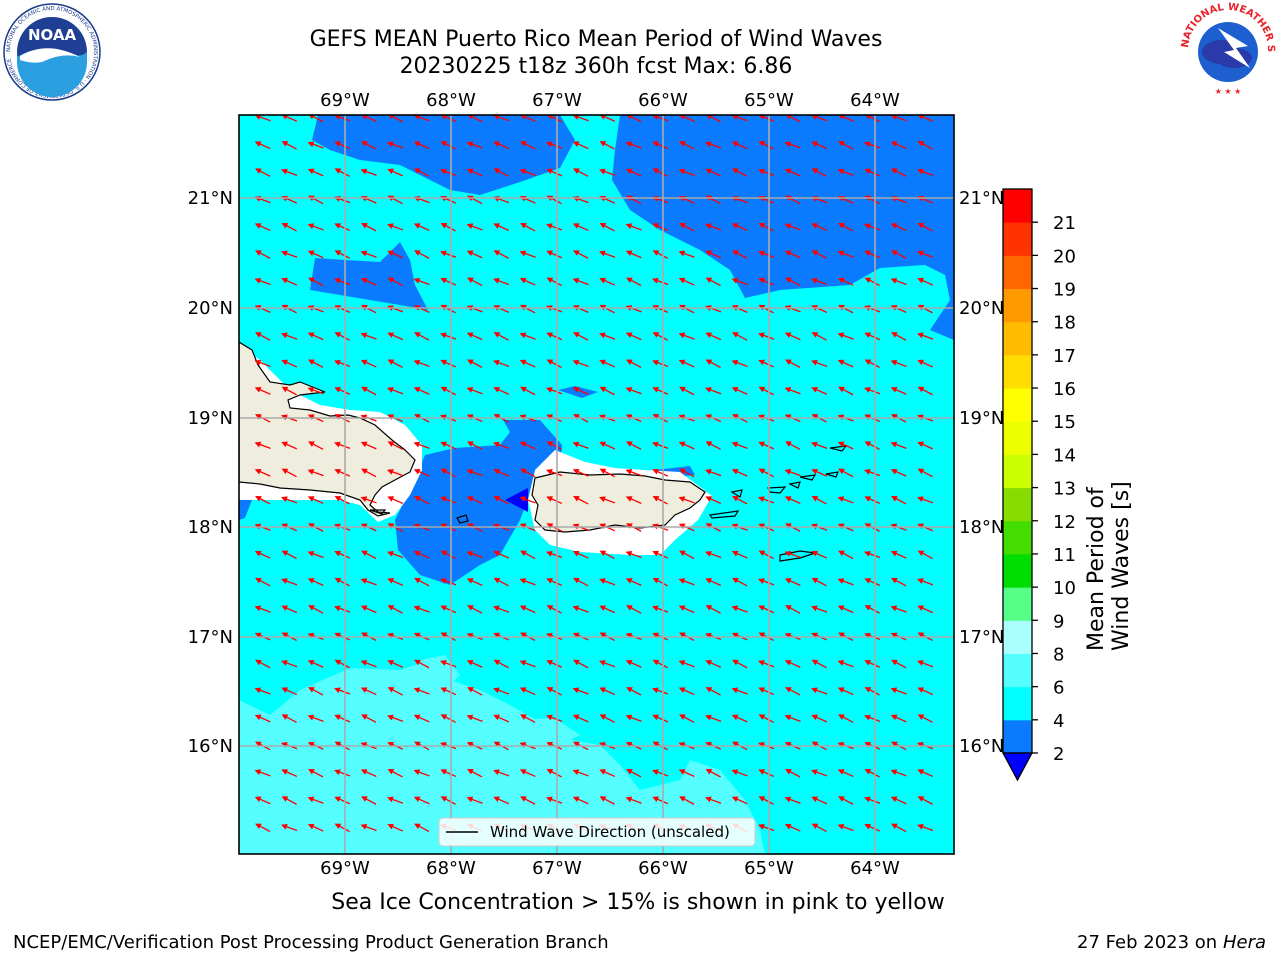 Image resolution: width=1280 pixels, height=960 pixels. What do you see at coordinates (618, 502) in the screenshot?
I see `land-puerto-rico` at bounding box center [618, 502].